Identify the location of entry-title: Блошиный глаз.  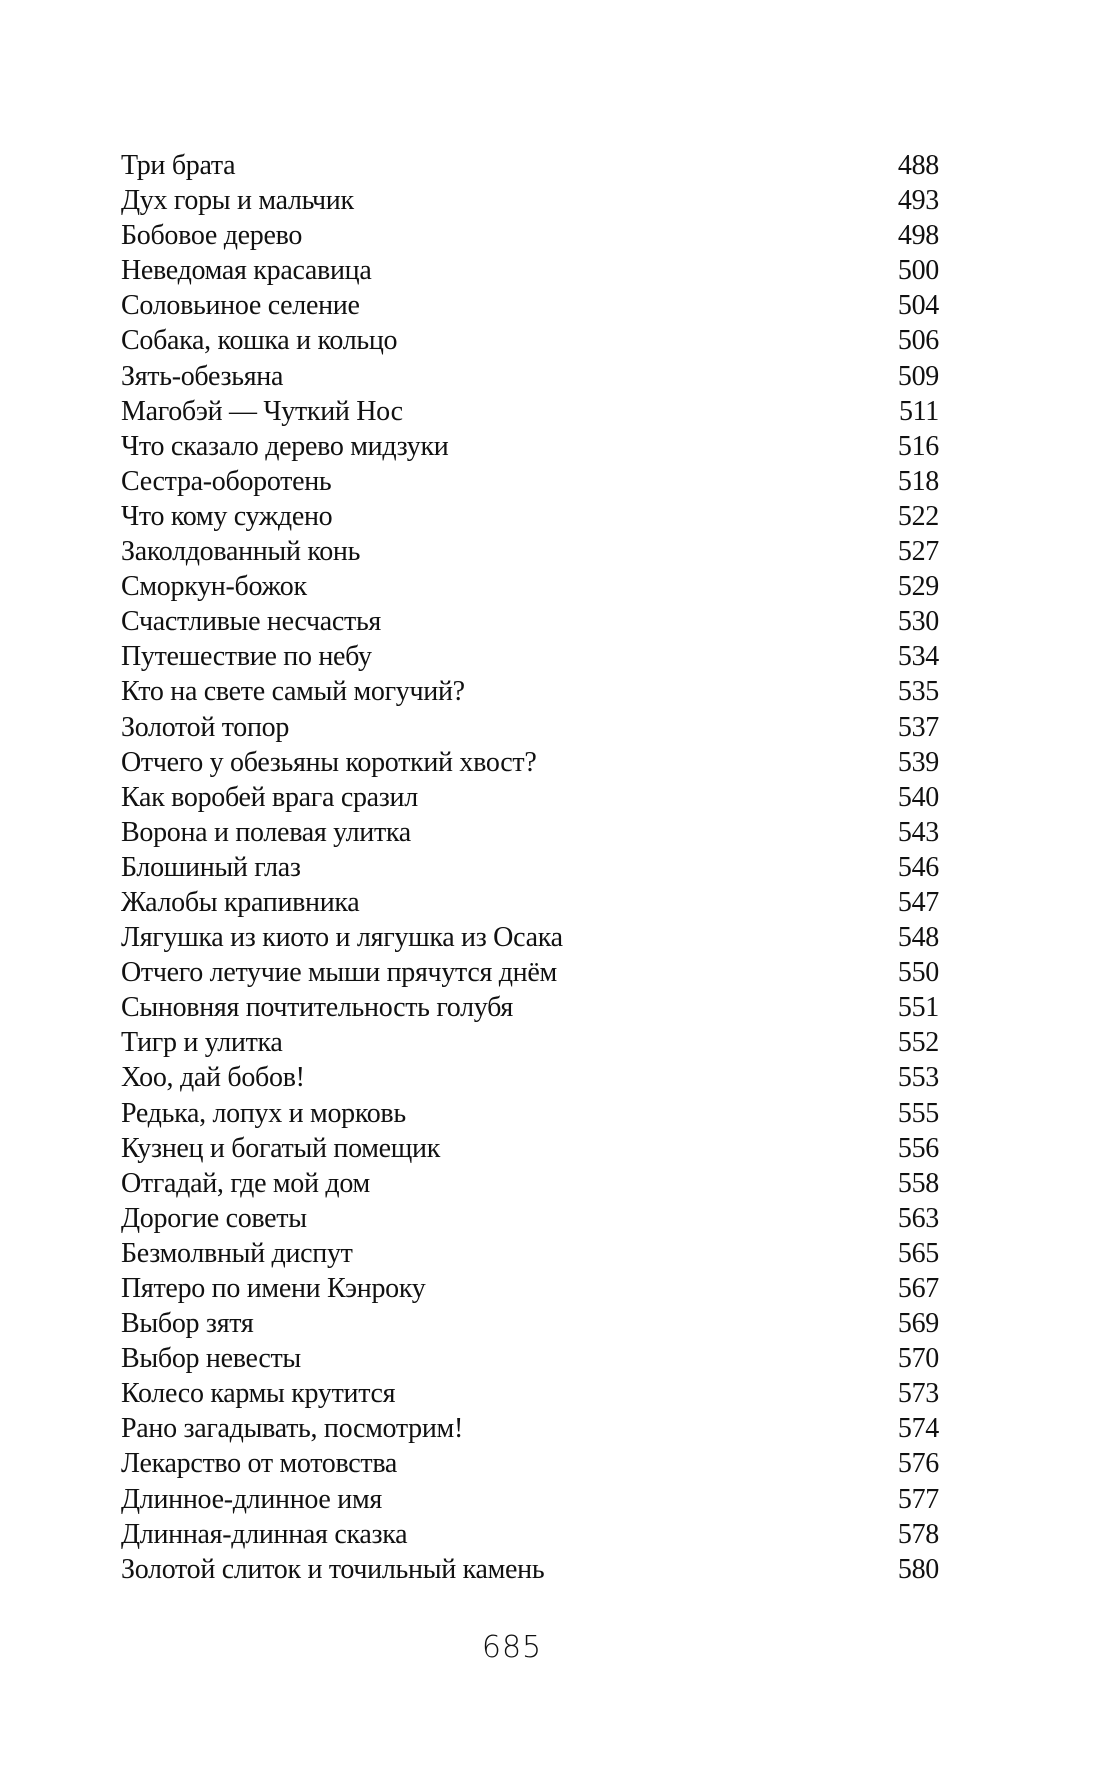
(211, 867).